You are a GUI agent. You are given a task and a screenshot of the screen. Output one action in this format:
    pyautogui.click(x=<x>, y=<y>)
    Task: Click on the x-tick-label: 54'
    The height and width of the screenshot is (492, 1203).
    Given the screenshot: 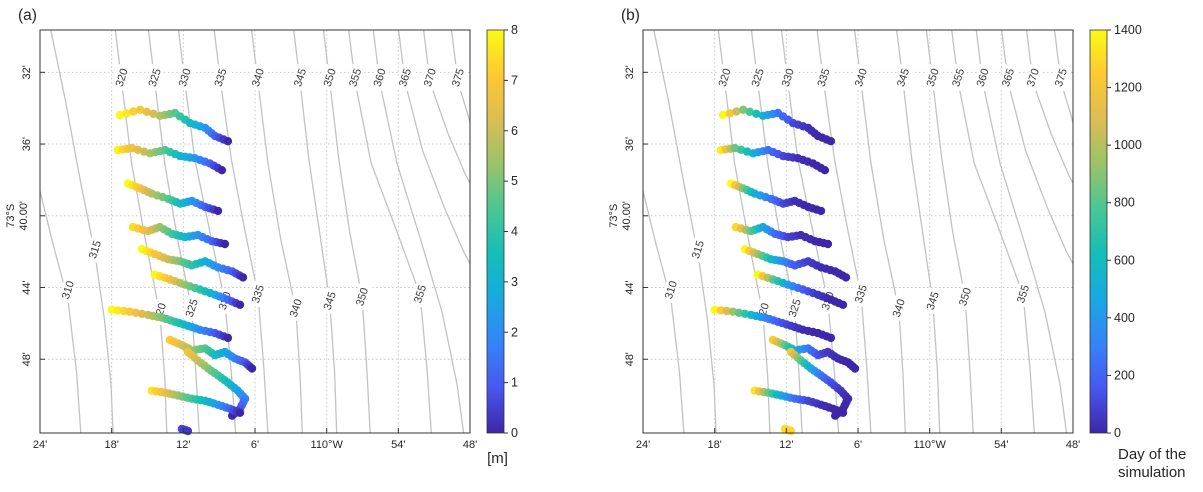 What is the action you would take?
    pyautogui.click(x=1001, y=445)
    